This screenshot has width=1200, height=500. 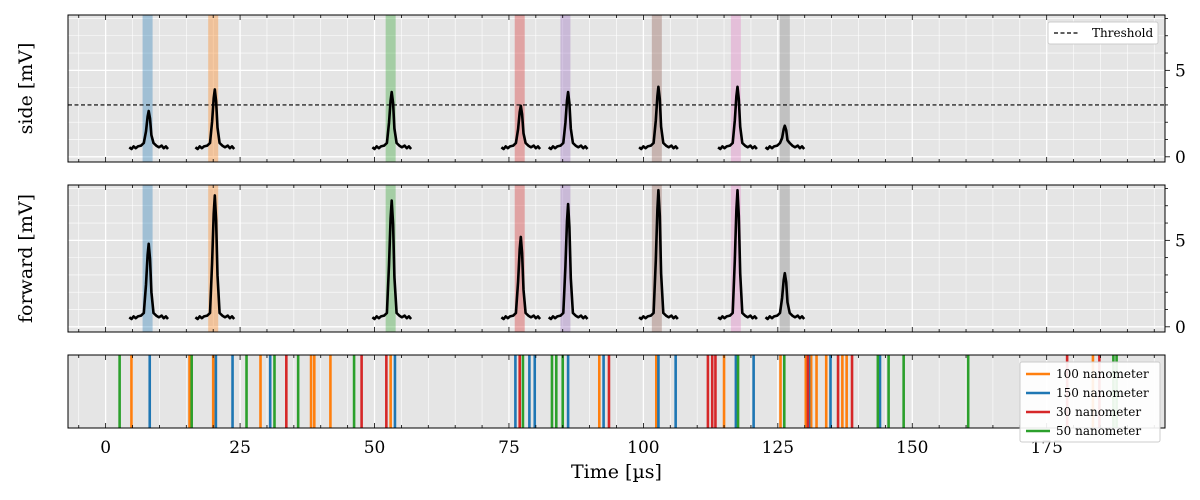 What do you see at coordinates (1046, 448) in the screenshot?
I see `x-tick-label: 175` at bounding box center [1046, 448].